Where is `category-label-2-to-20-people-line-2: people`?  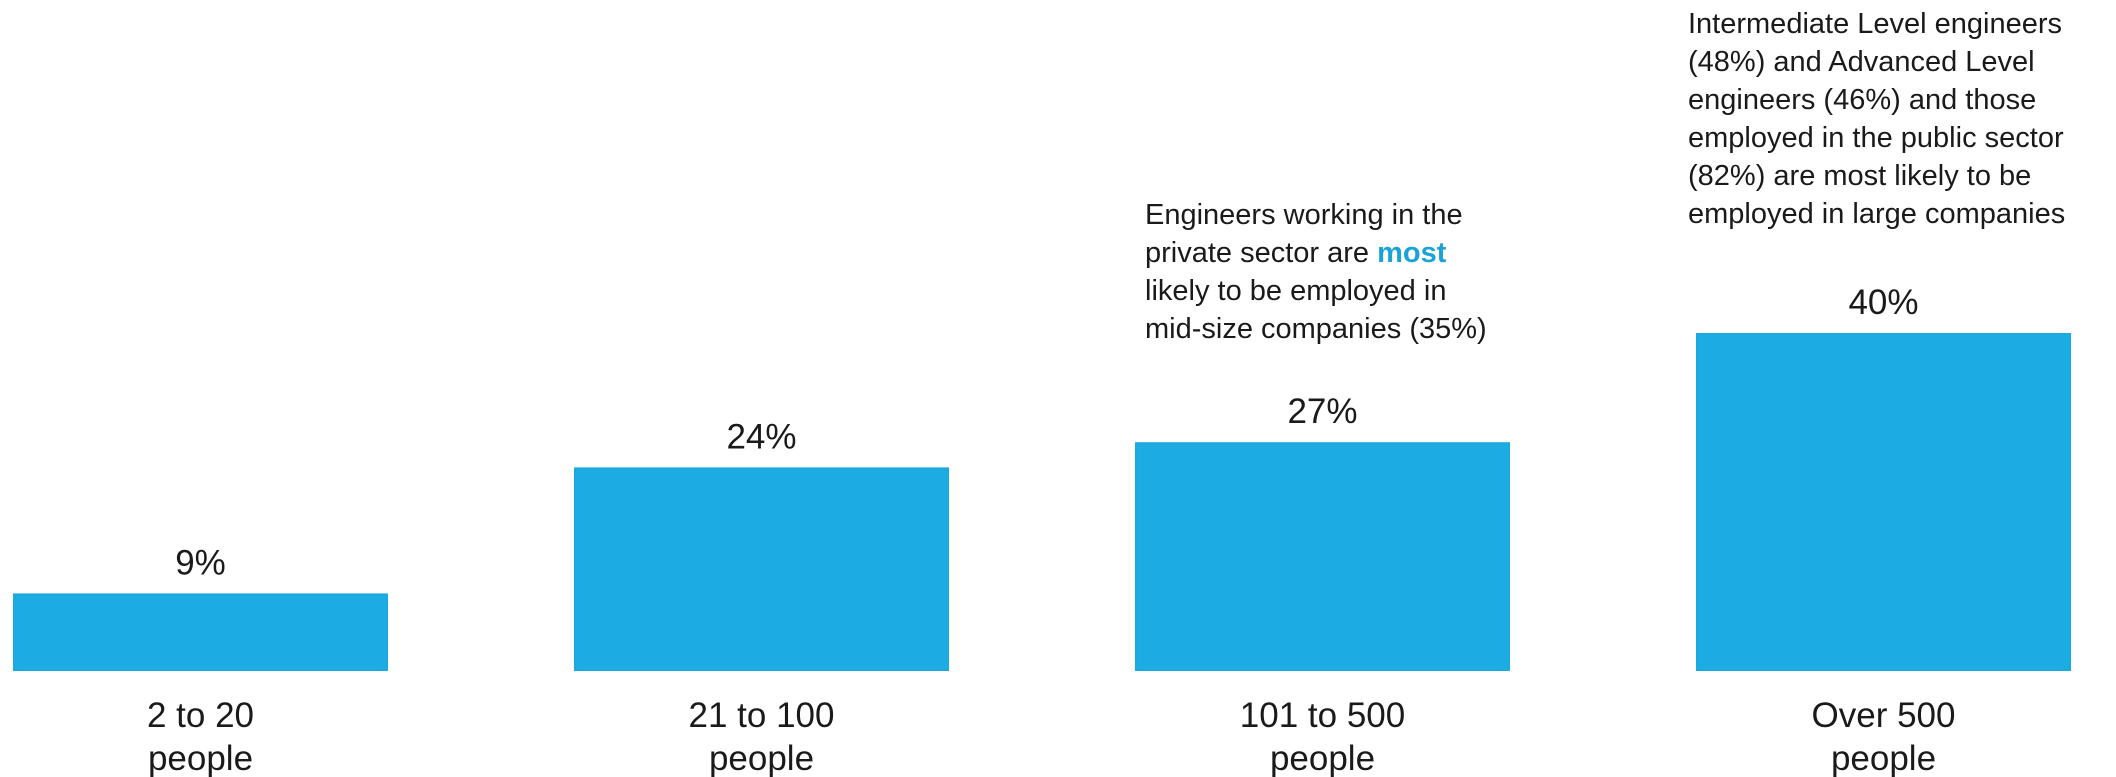 category-label-2-to-20-people-line-2: people is located at coordinates (200, 758).